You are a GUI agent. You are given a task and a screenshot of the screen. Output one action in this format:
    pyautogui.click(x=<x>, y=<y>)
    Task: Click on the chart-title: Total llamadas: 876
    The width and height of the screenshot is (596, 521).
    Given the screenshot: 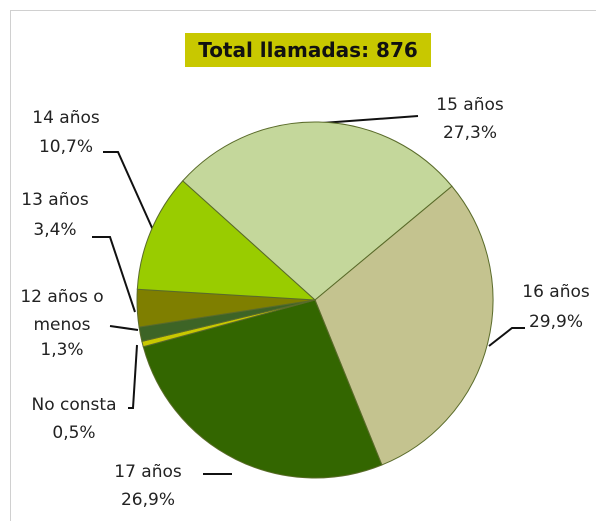 What is the action you would take?
    pyautogui.click(x=308, y=50)
    